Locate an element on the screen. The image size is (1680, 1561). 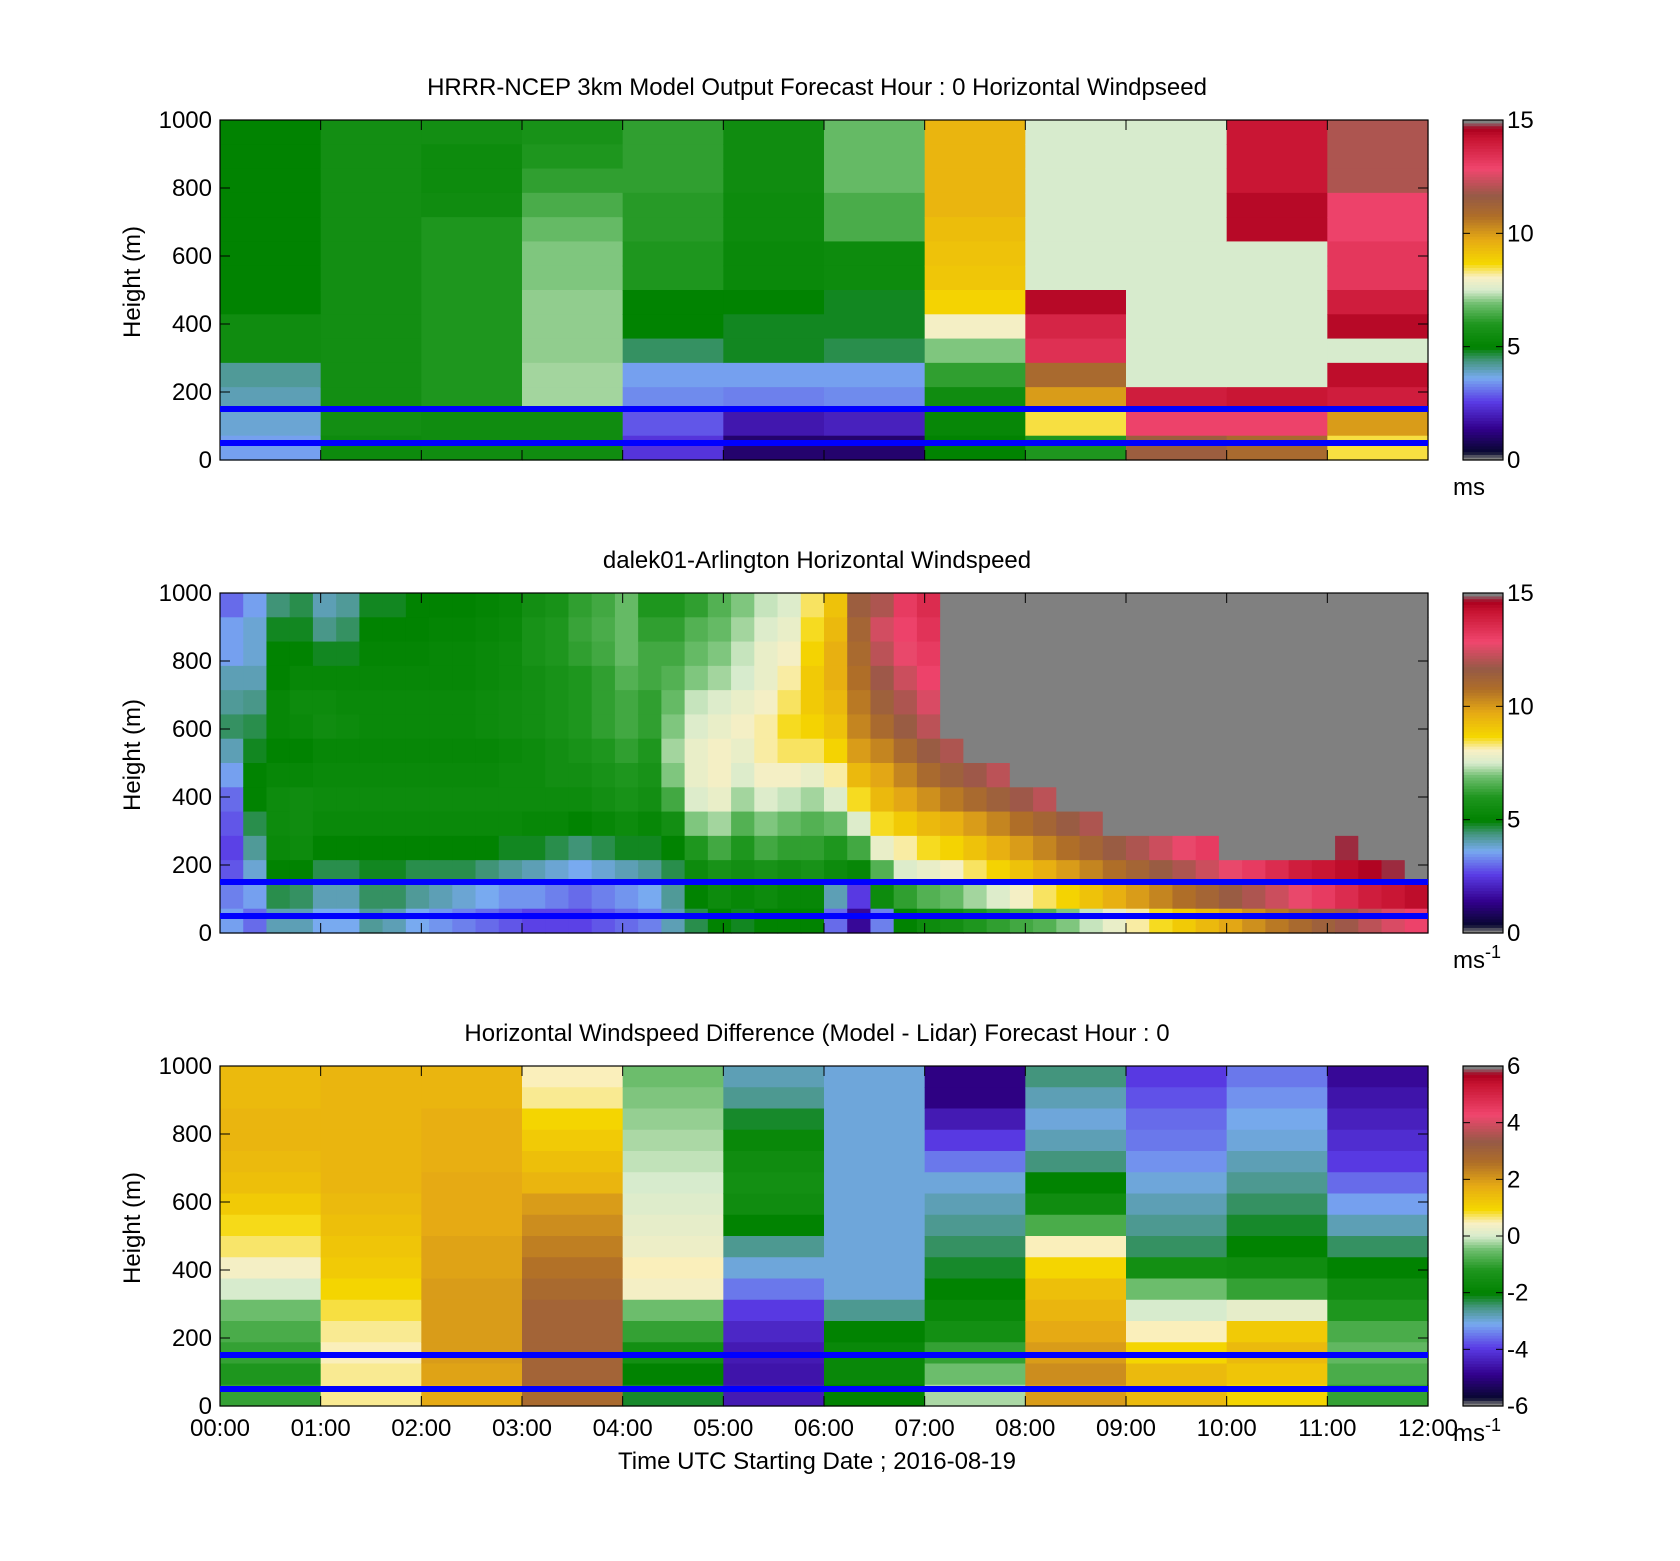
x-tick-label: 09:00 is located at coordinates (1126, 1428).